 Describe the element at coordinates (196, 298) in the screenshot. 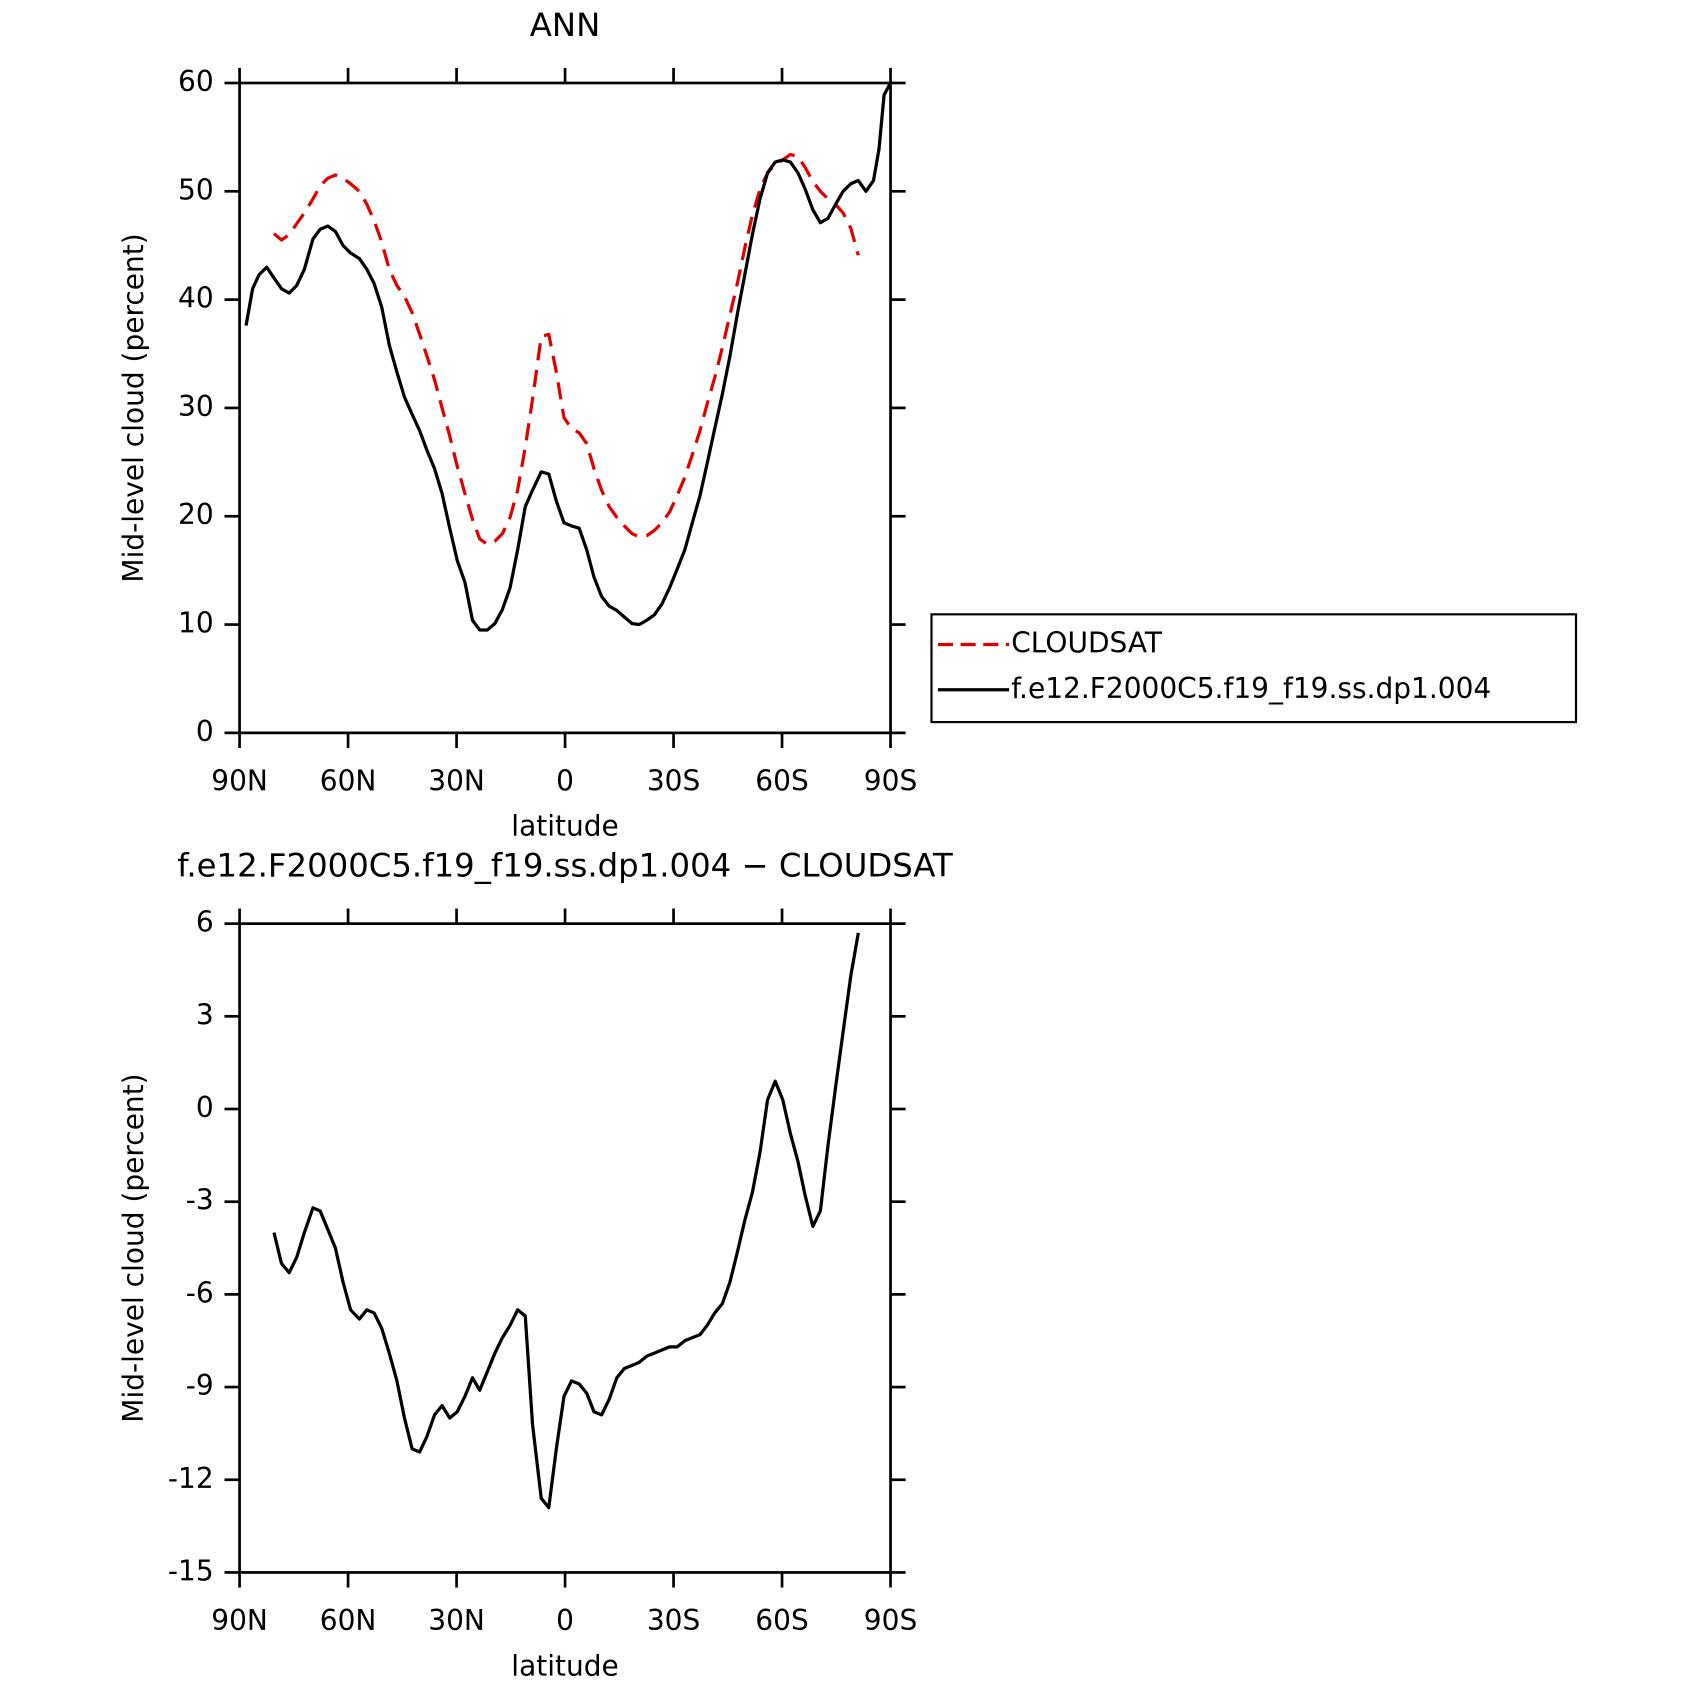

I see `y-tick-label: 40` at that location.